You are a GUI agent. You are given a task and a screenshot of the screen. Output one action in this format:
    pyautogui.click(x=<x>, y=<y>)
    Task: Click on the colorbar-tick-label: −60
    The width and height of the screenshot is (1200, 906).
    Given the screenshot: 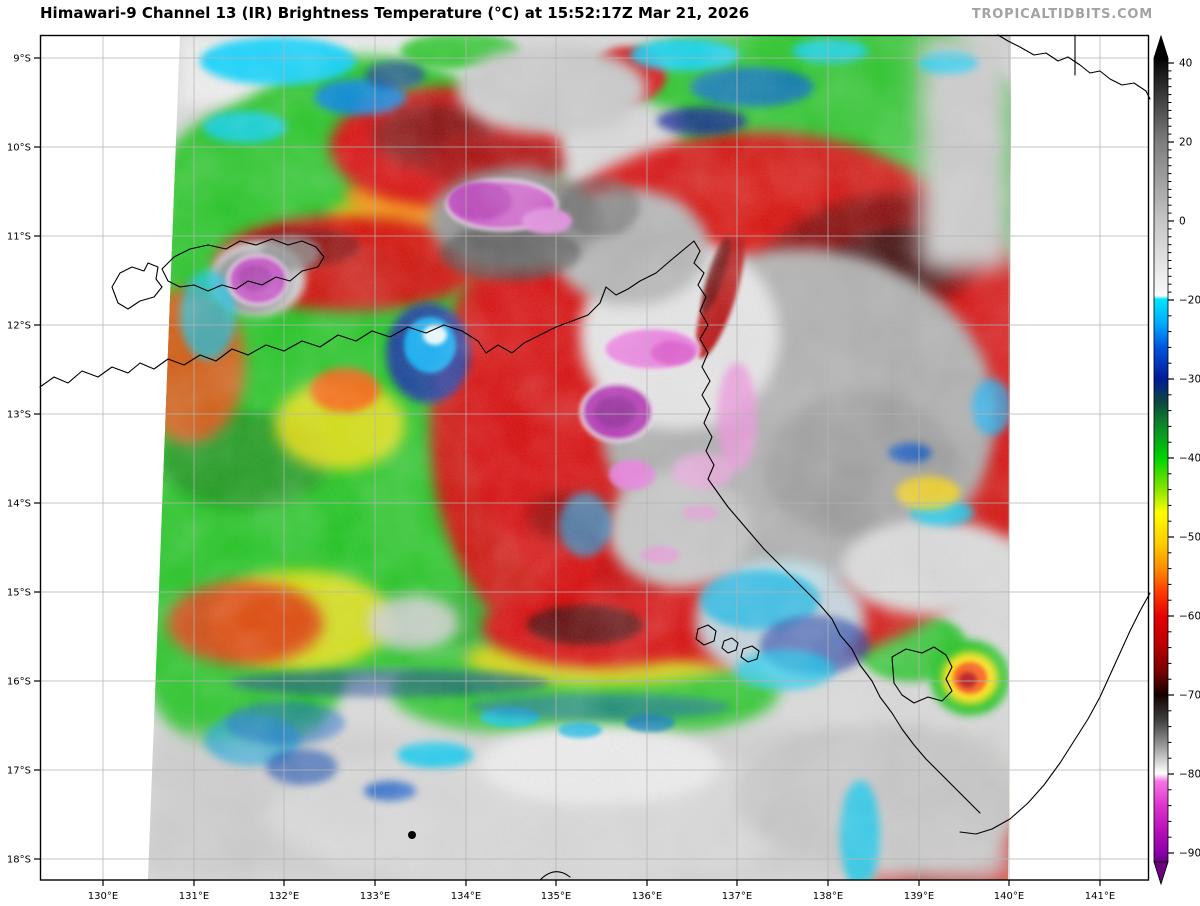 What is the action you would take?
    pyautogui.click(x=1189, y=617)
    